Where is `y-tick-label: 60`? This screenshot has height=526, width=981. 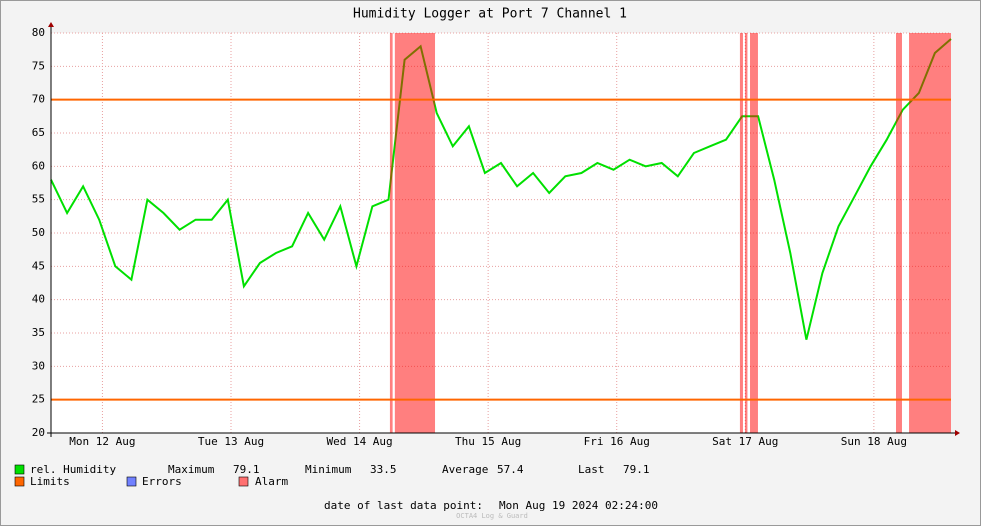
y-tick-label: 60 is located at coordinates (38, 165).